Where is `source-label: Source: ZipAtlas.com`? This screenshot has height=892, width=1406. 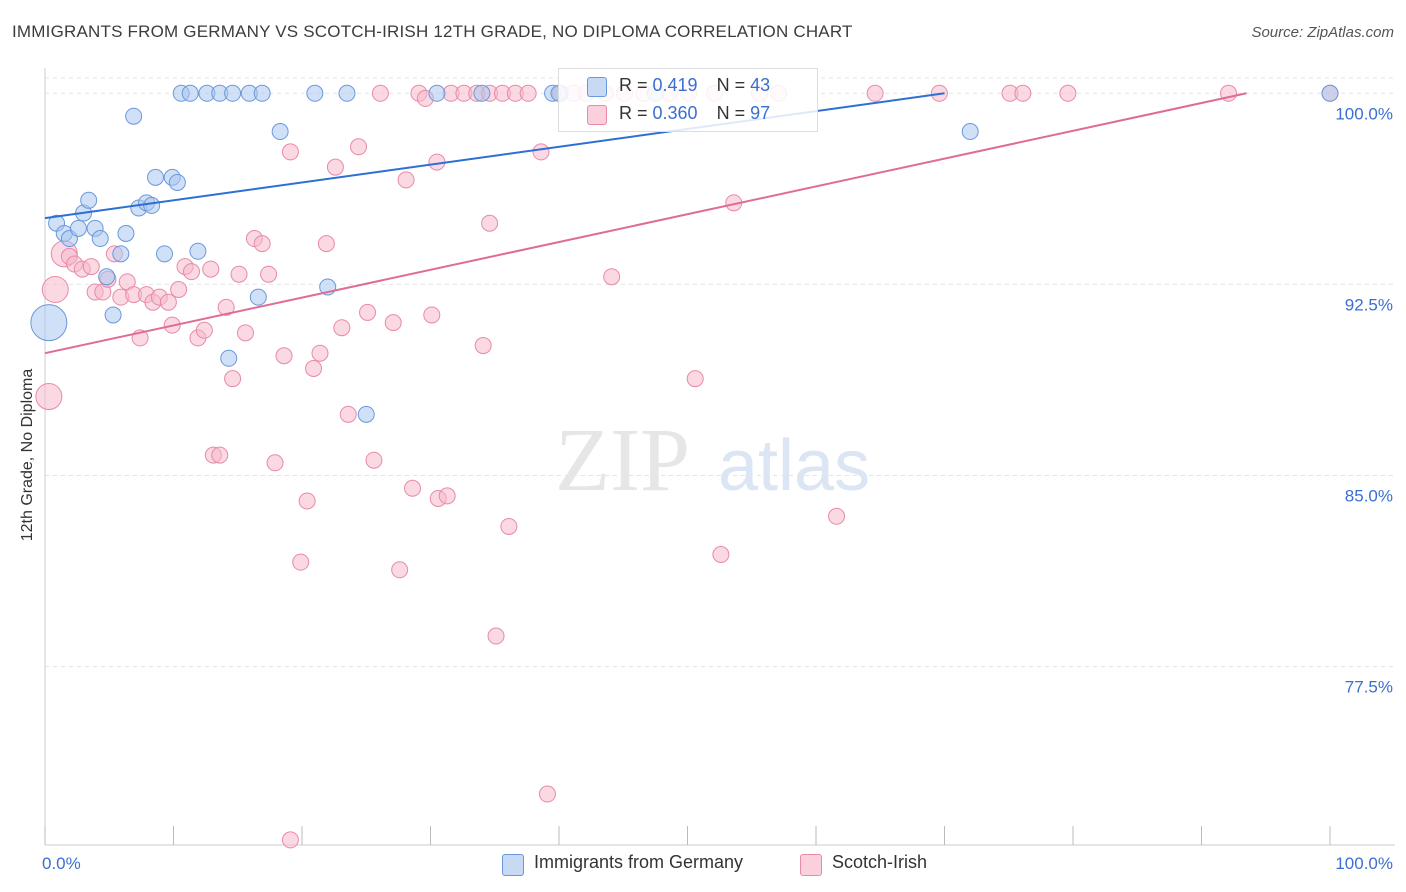
source-label: Source: ZipAtlas.com is located at coordinates (1322, 32).